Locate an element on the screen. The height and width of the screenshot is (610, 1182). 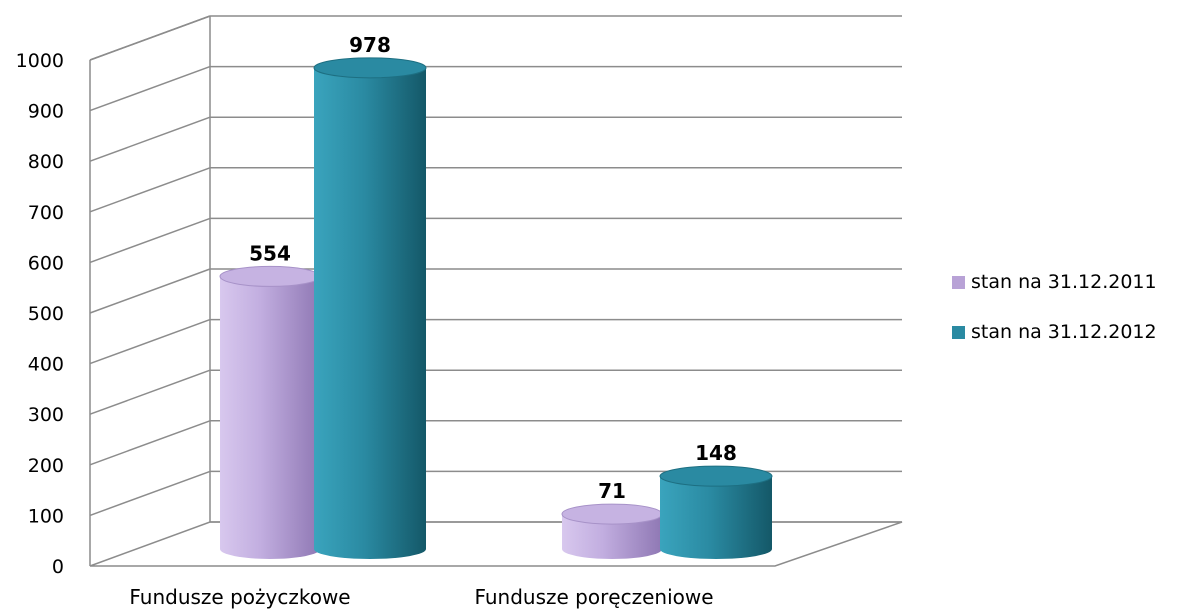
x-tick-label: Fundusze poręczeniowe is located at coordinates (593, 597).